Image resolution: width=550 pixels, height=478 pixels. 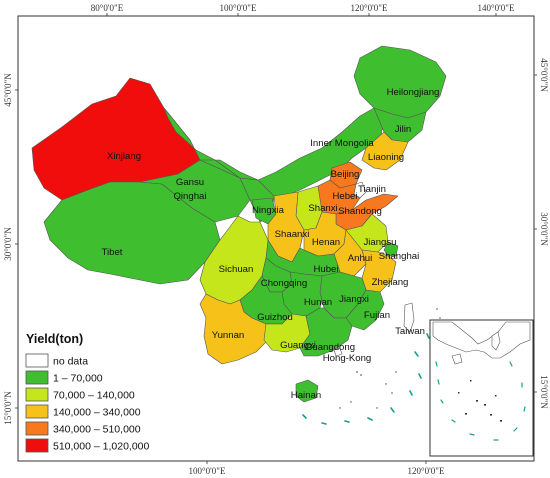 What do you see at coordinates (228, 335) in the screenshot?
I see `province-label: Yunnan` at bounding box center [228, 335].